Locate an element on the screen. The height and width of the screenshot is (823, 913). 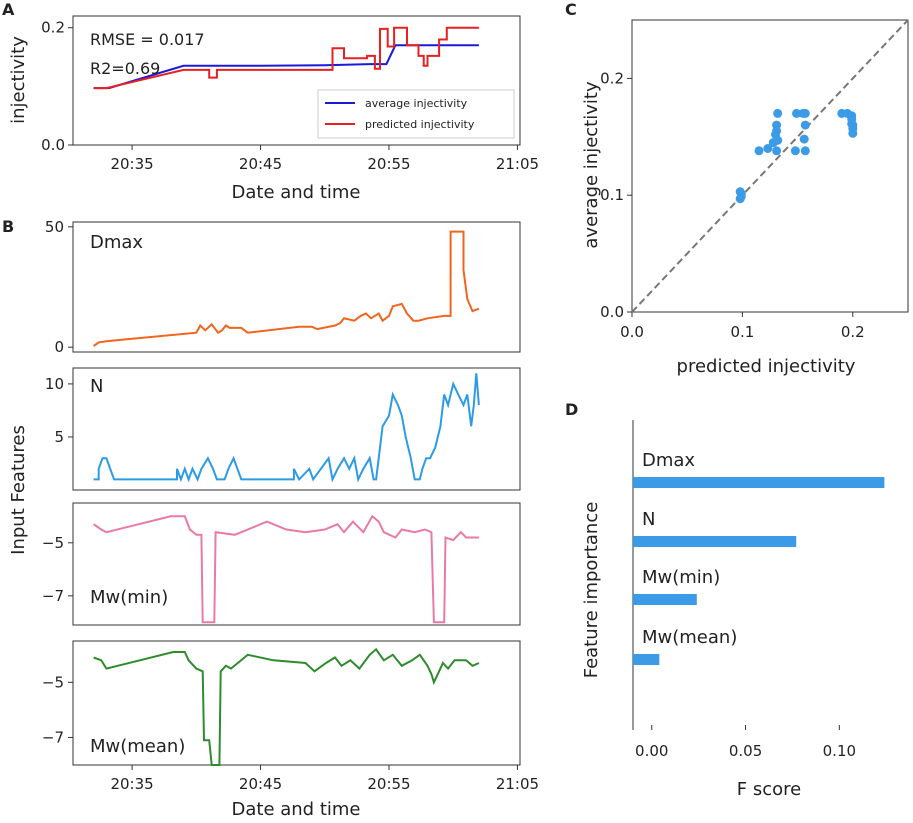
panel-b-feature-name: Mw(min) is located at coordinates (129, 597).